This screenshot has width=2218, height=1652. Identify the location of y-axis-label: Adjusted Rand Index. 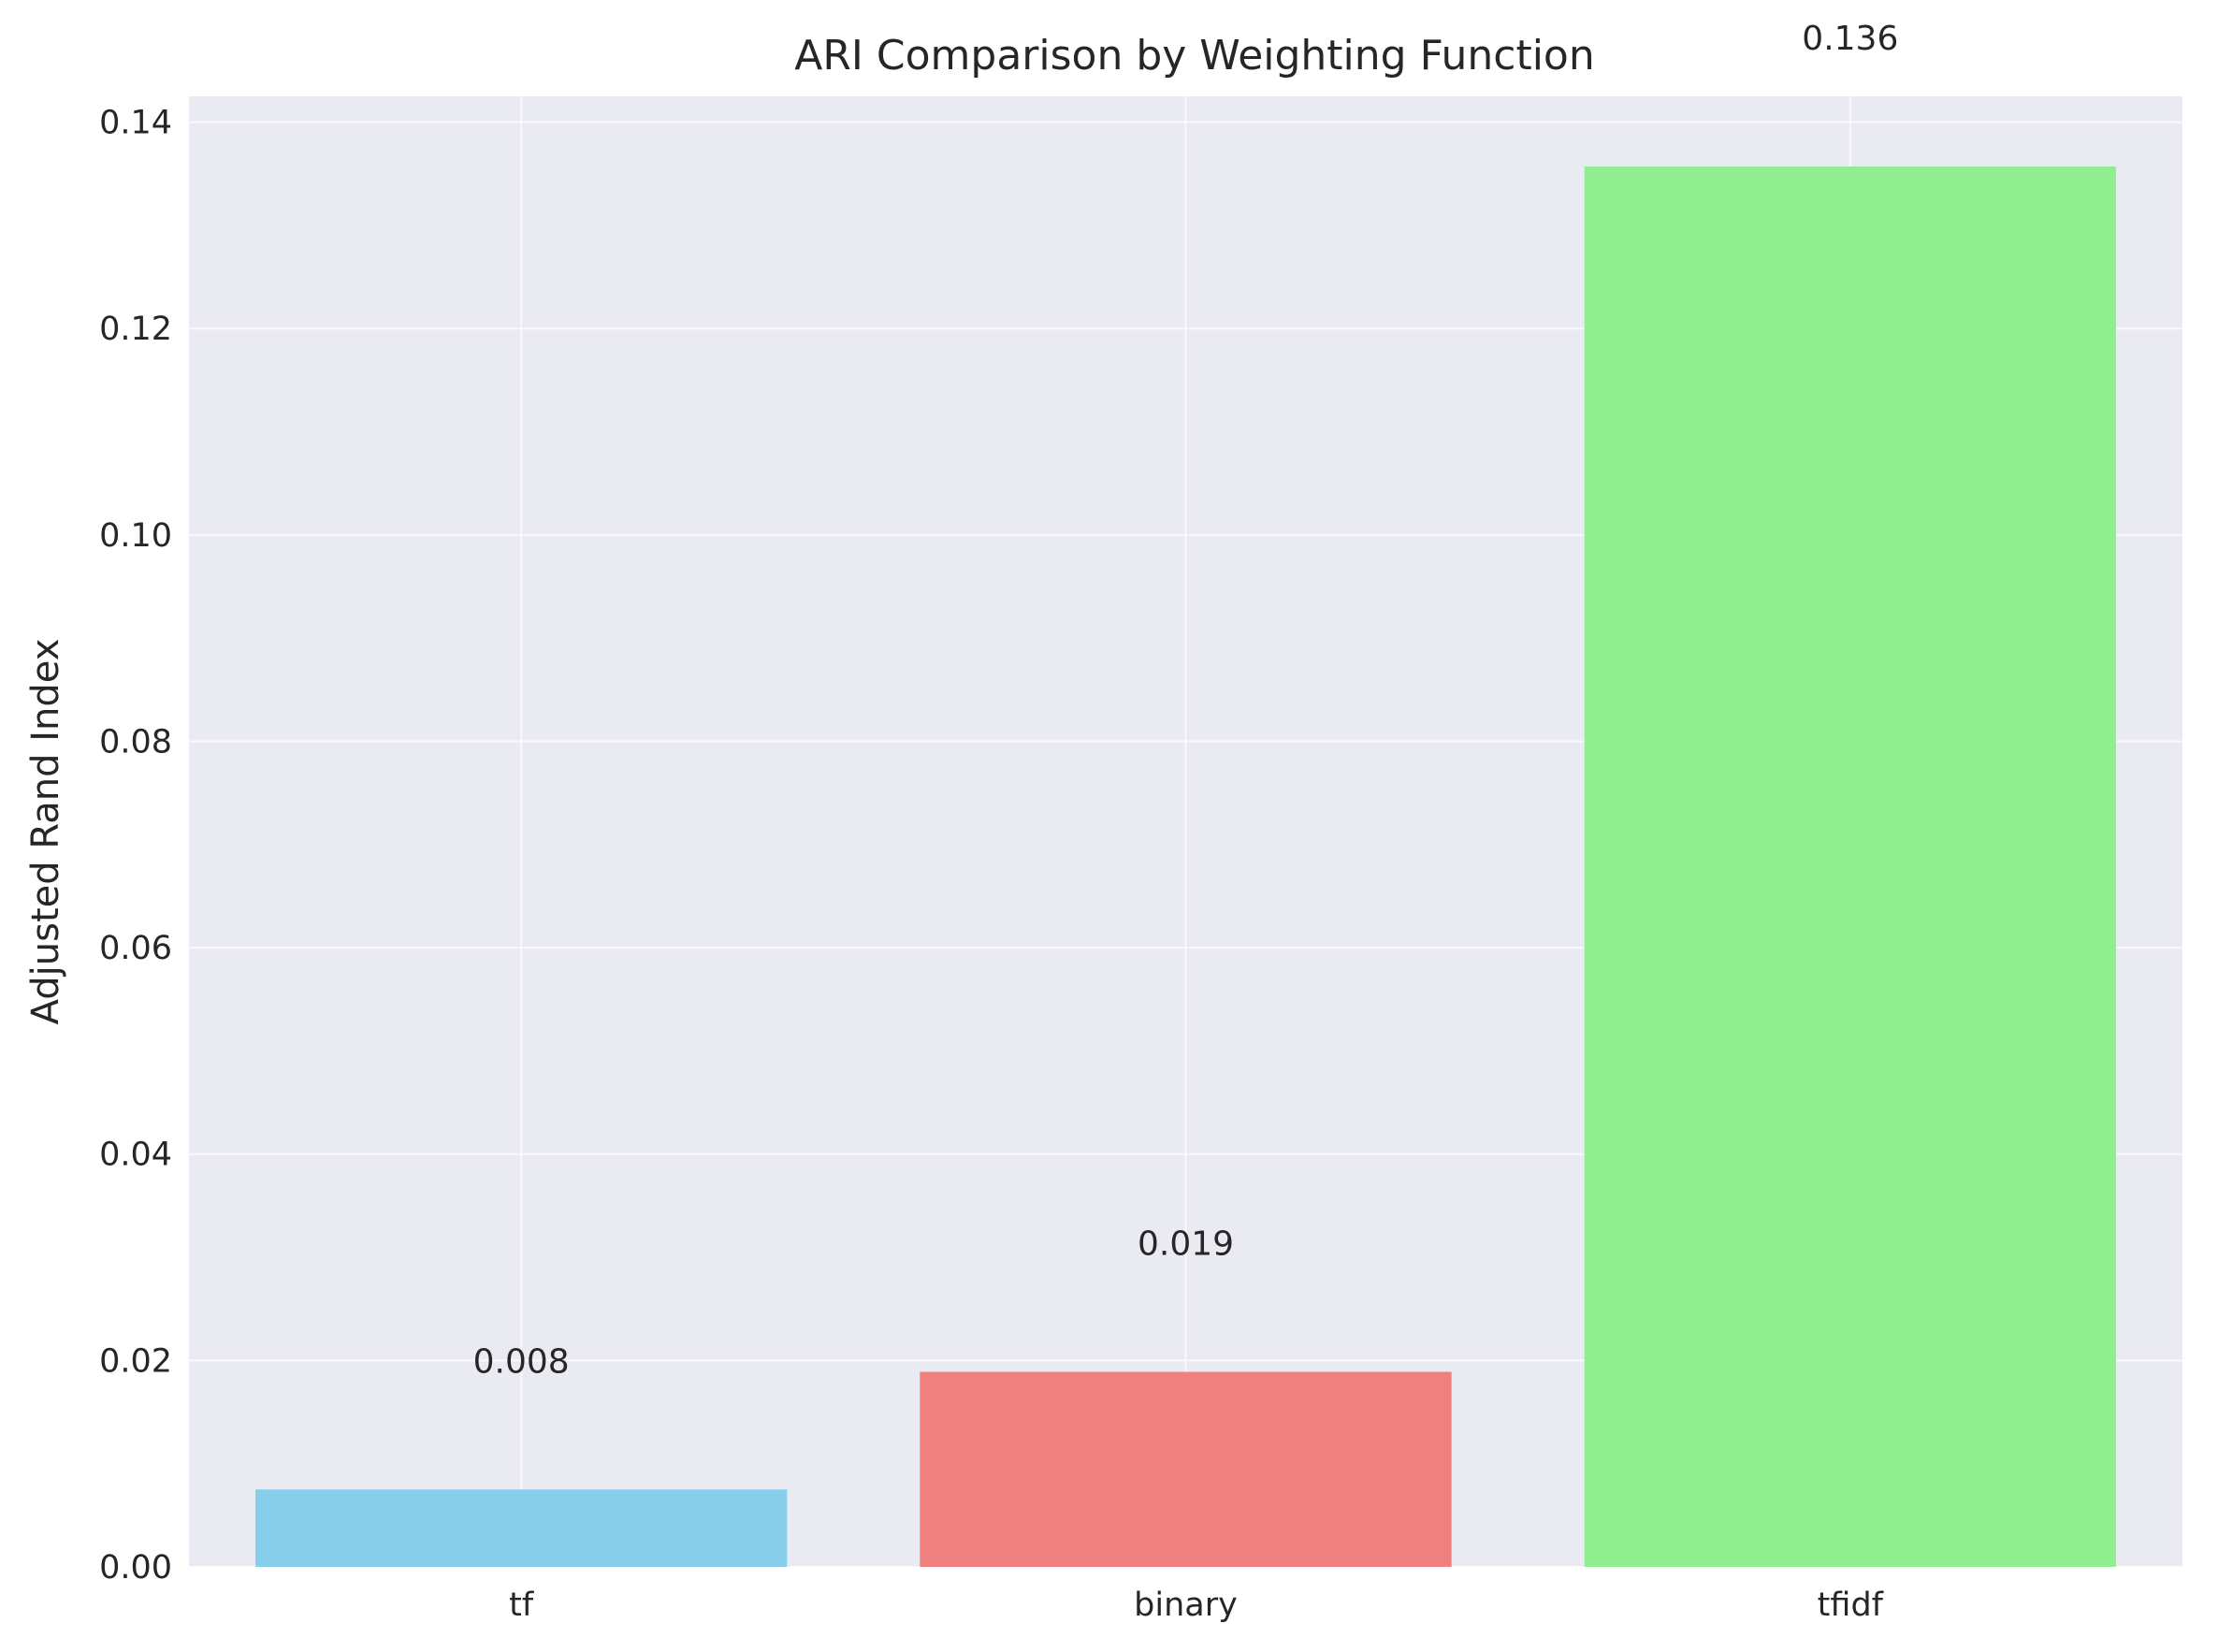
(45, 832).